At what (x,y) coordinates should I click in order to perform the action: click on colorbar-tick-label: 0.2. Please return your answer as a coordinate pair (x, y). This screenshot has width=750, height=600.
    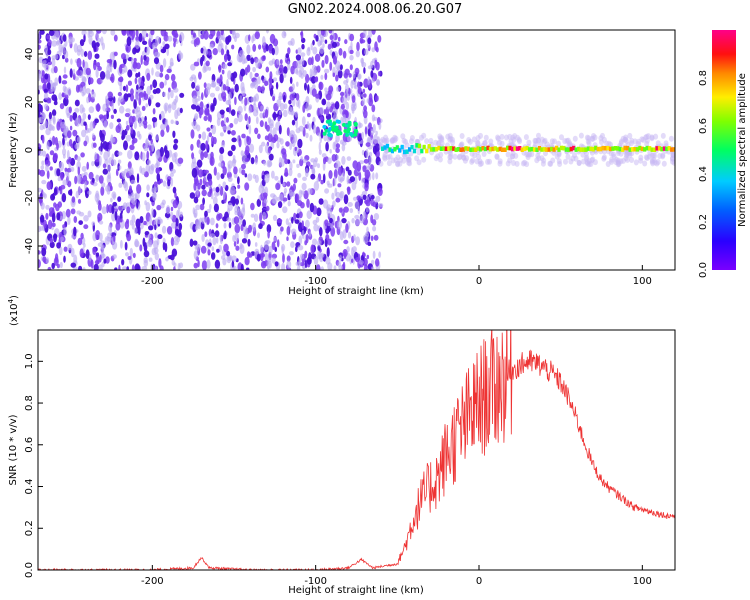
    Looking at the image, I should click on (703, 222).